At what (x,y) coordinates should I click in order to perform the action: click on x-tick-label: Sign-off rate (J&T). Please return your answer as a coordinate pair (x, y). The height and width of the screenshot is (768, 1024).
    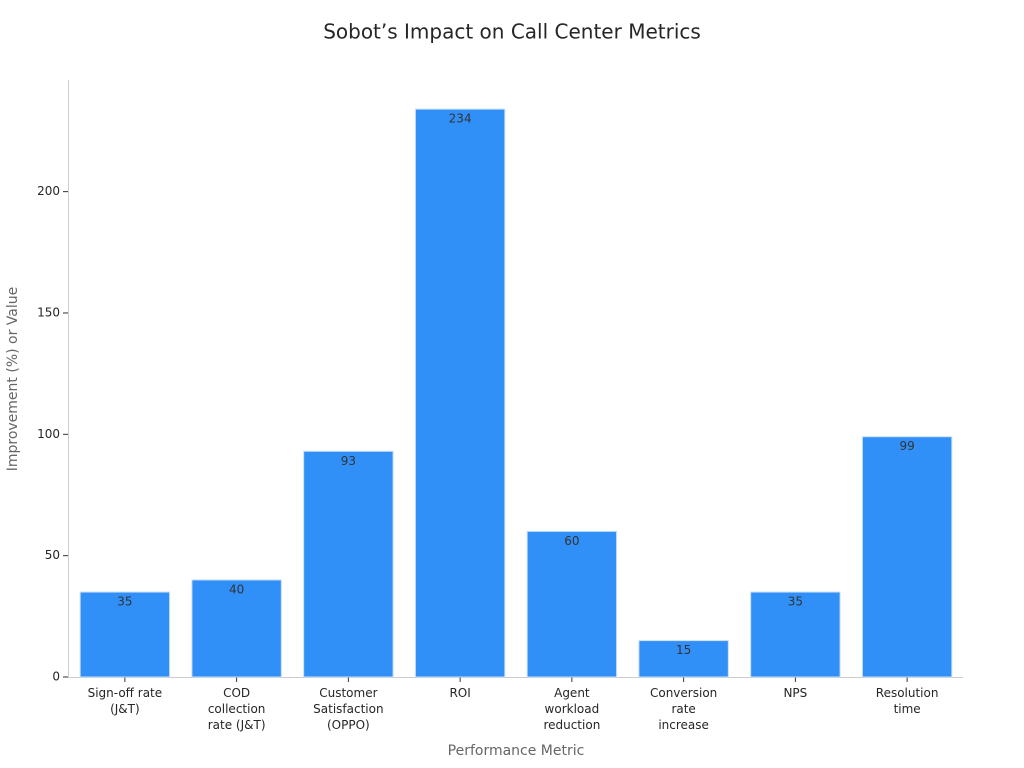
    Looking at the image, I should click on (125, 701).